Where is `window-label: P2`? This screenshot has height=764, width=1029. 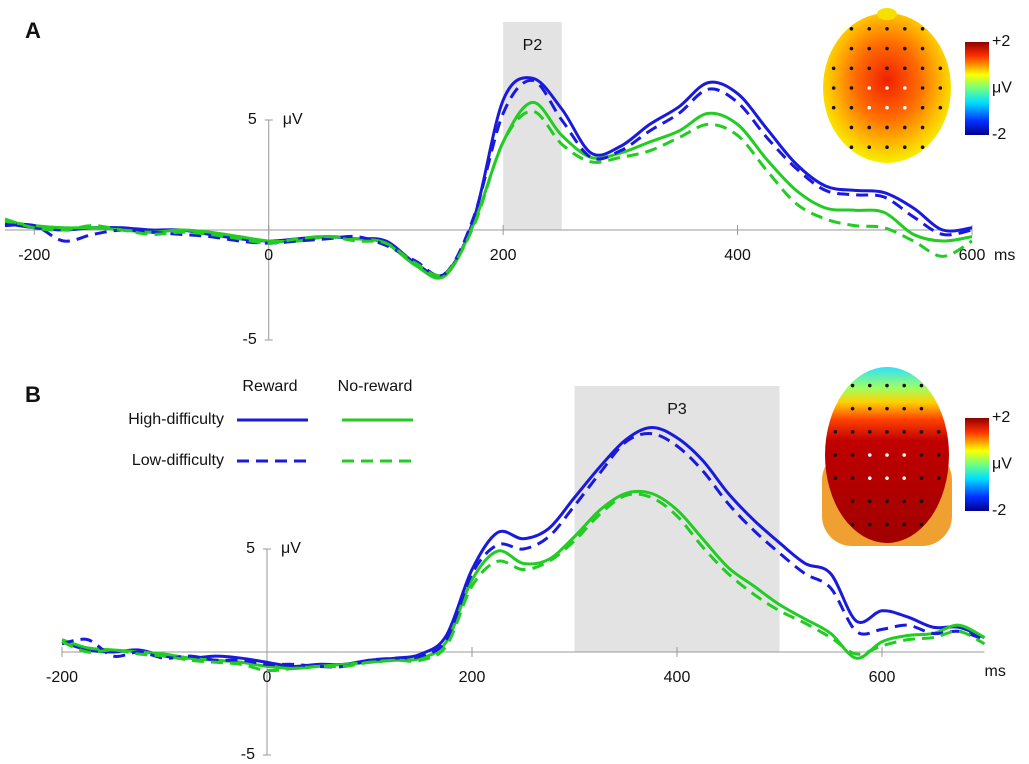 window-label: P2 is located at coordinates (533, 45).